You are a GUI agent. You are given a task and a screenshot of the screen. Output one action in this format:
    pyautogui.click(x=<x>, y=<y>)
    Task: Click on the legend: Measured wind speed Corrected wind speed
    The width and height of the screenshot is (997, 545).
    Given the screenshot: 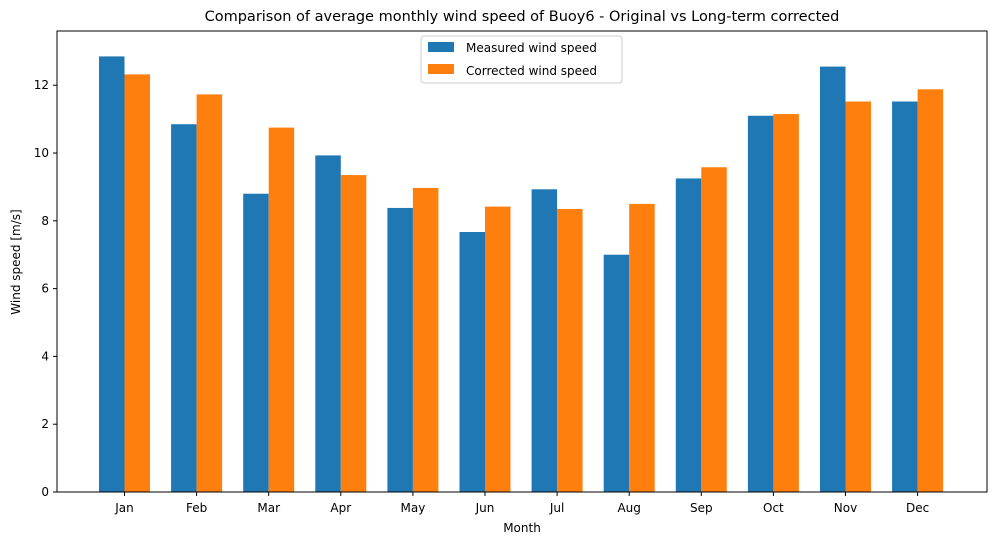 What is the action you would take?
    pyautogui.click(x=521, y=59)
    